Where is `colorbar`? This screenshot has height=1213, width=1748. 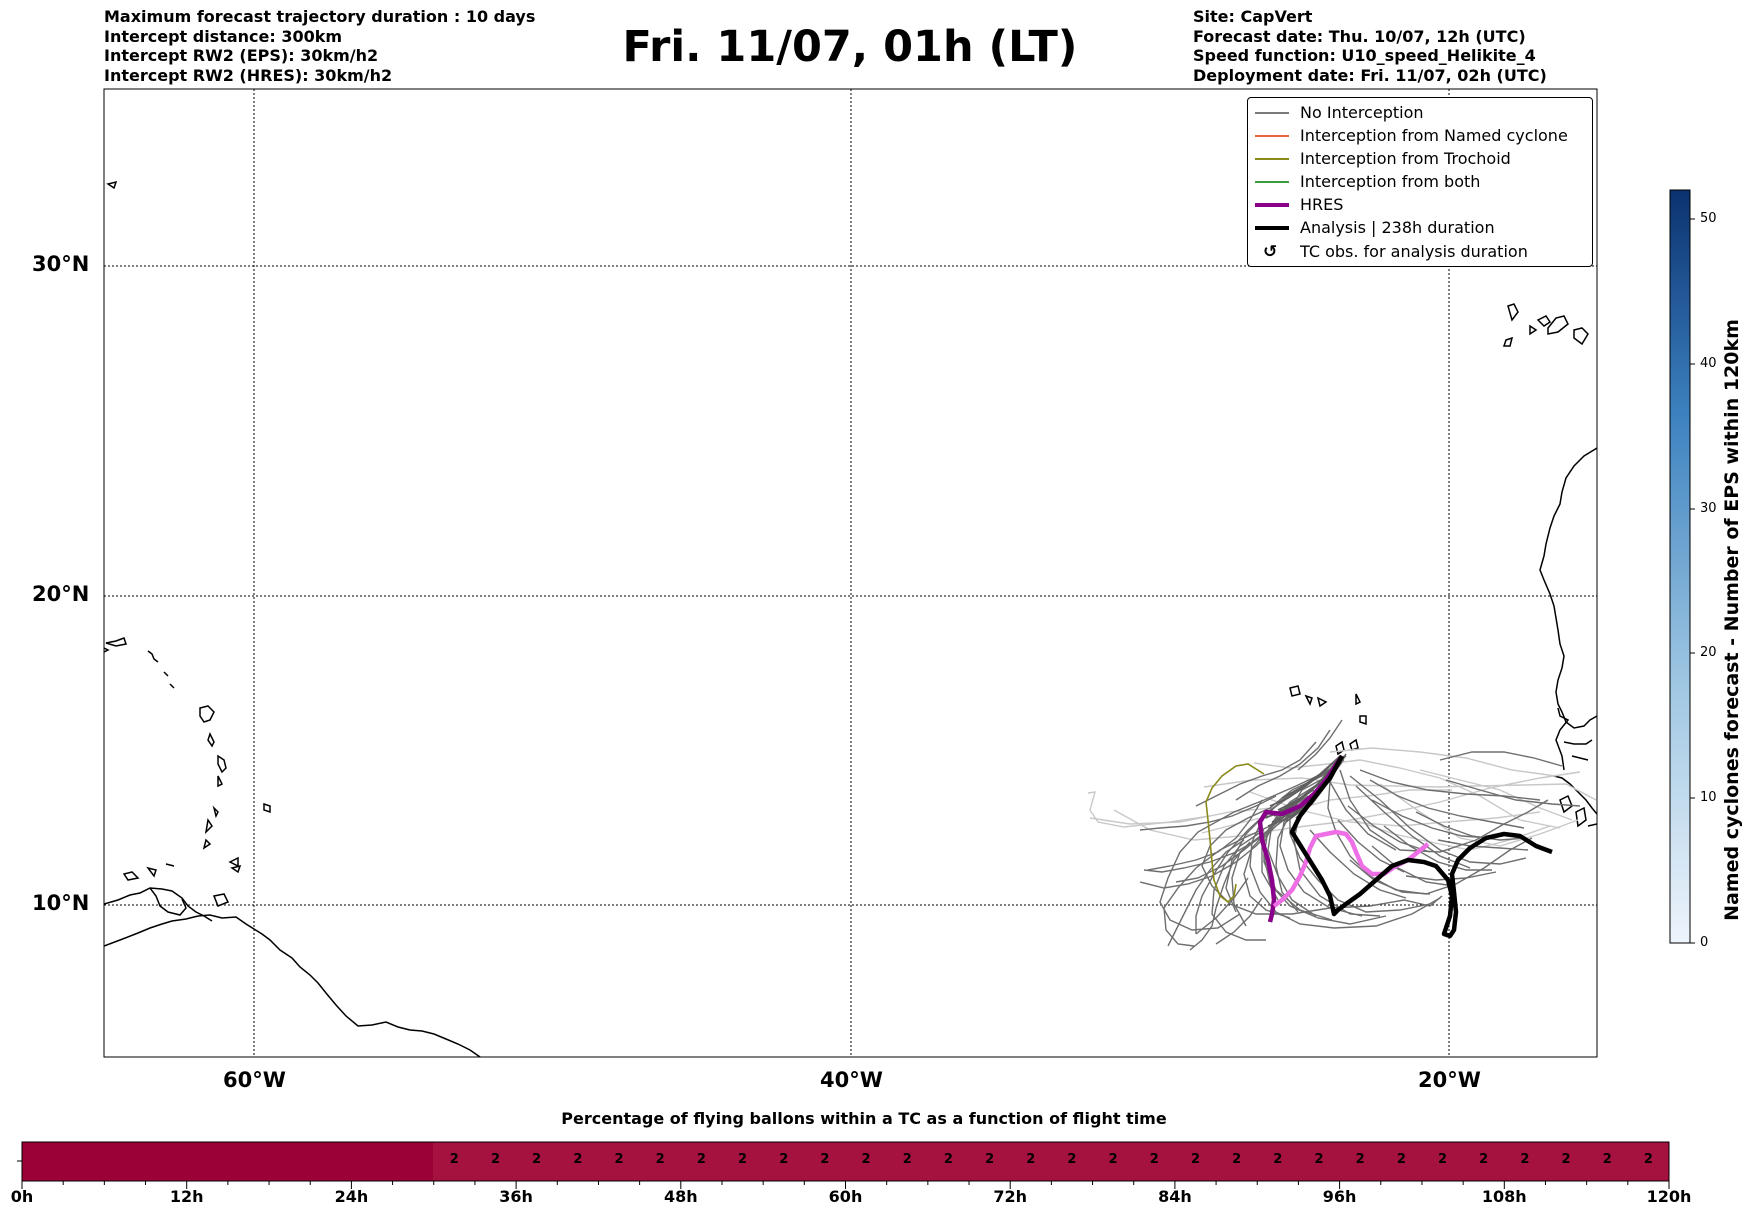
colorbar is located at coordinates (1680, 566).